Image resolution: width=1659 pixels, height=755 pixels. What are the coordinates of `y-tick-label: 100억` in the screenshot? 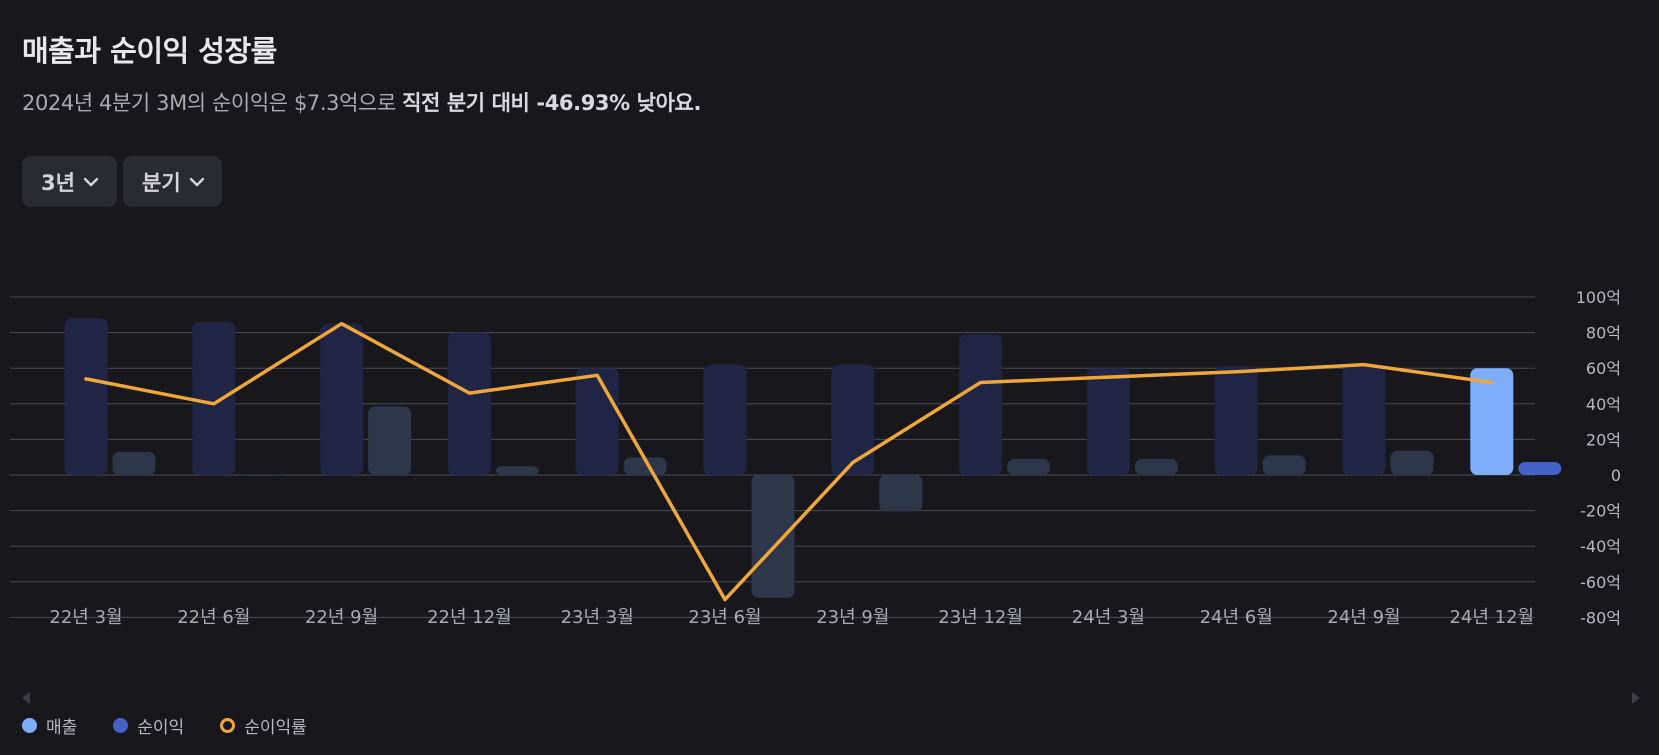 It's located at (1598, 297).